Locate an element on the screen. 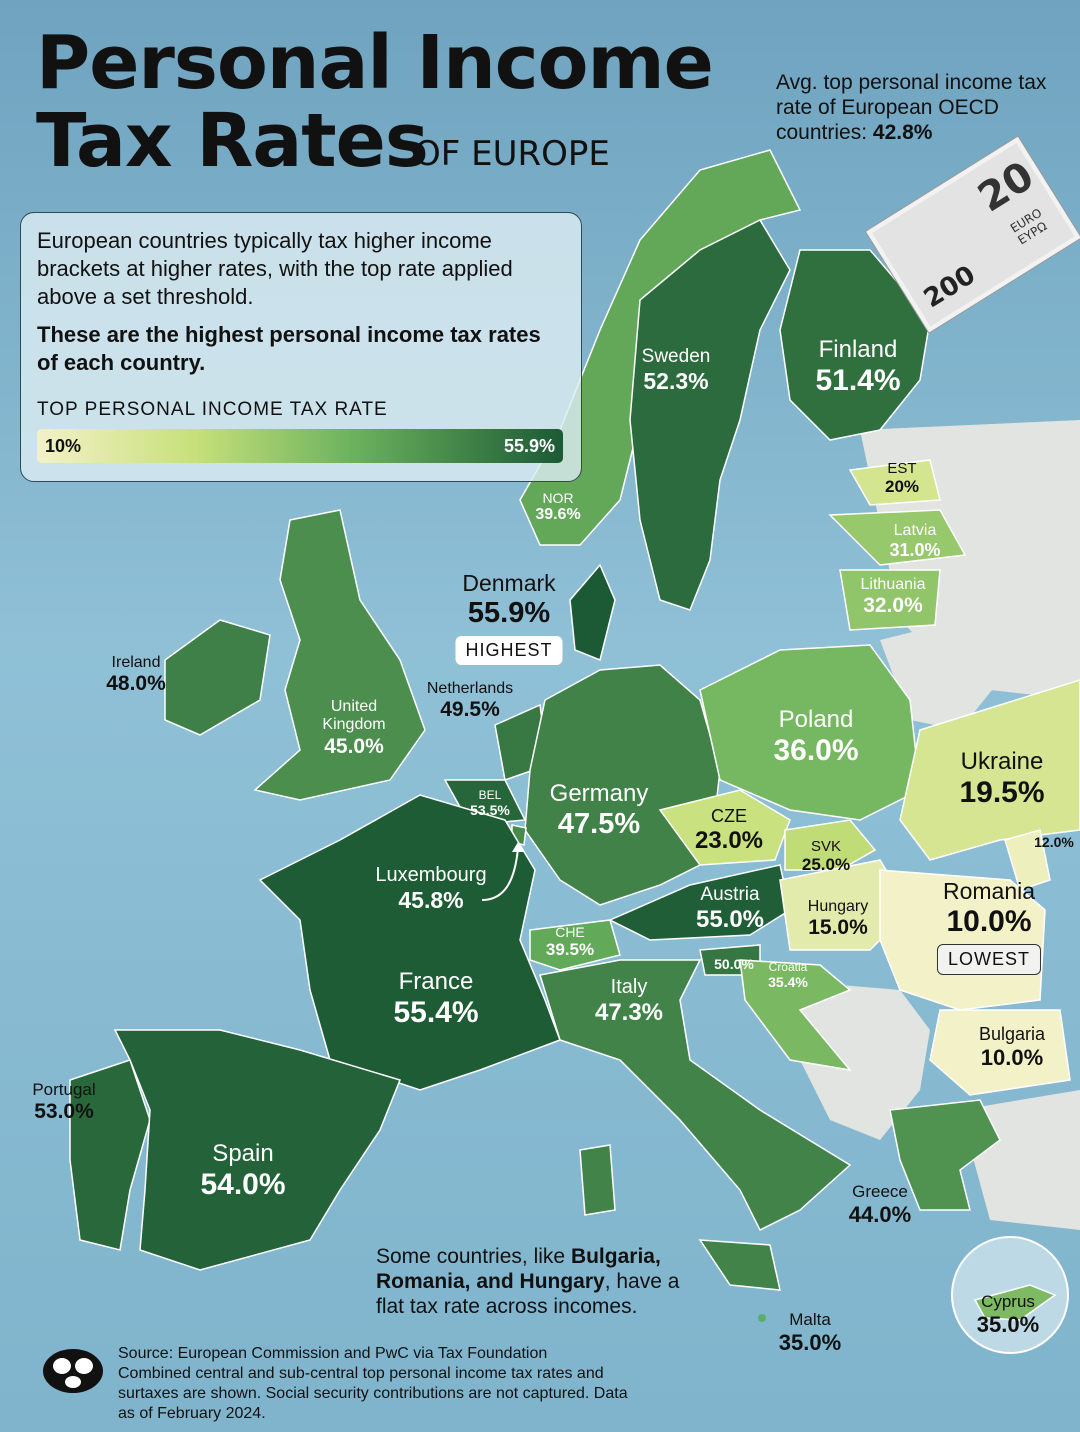  label-cyprus-rate: 35.0% is located at coordinates (1008, 1324).